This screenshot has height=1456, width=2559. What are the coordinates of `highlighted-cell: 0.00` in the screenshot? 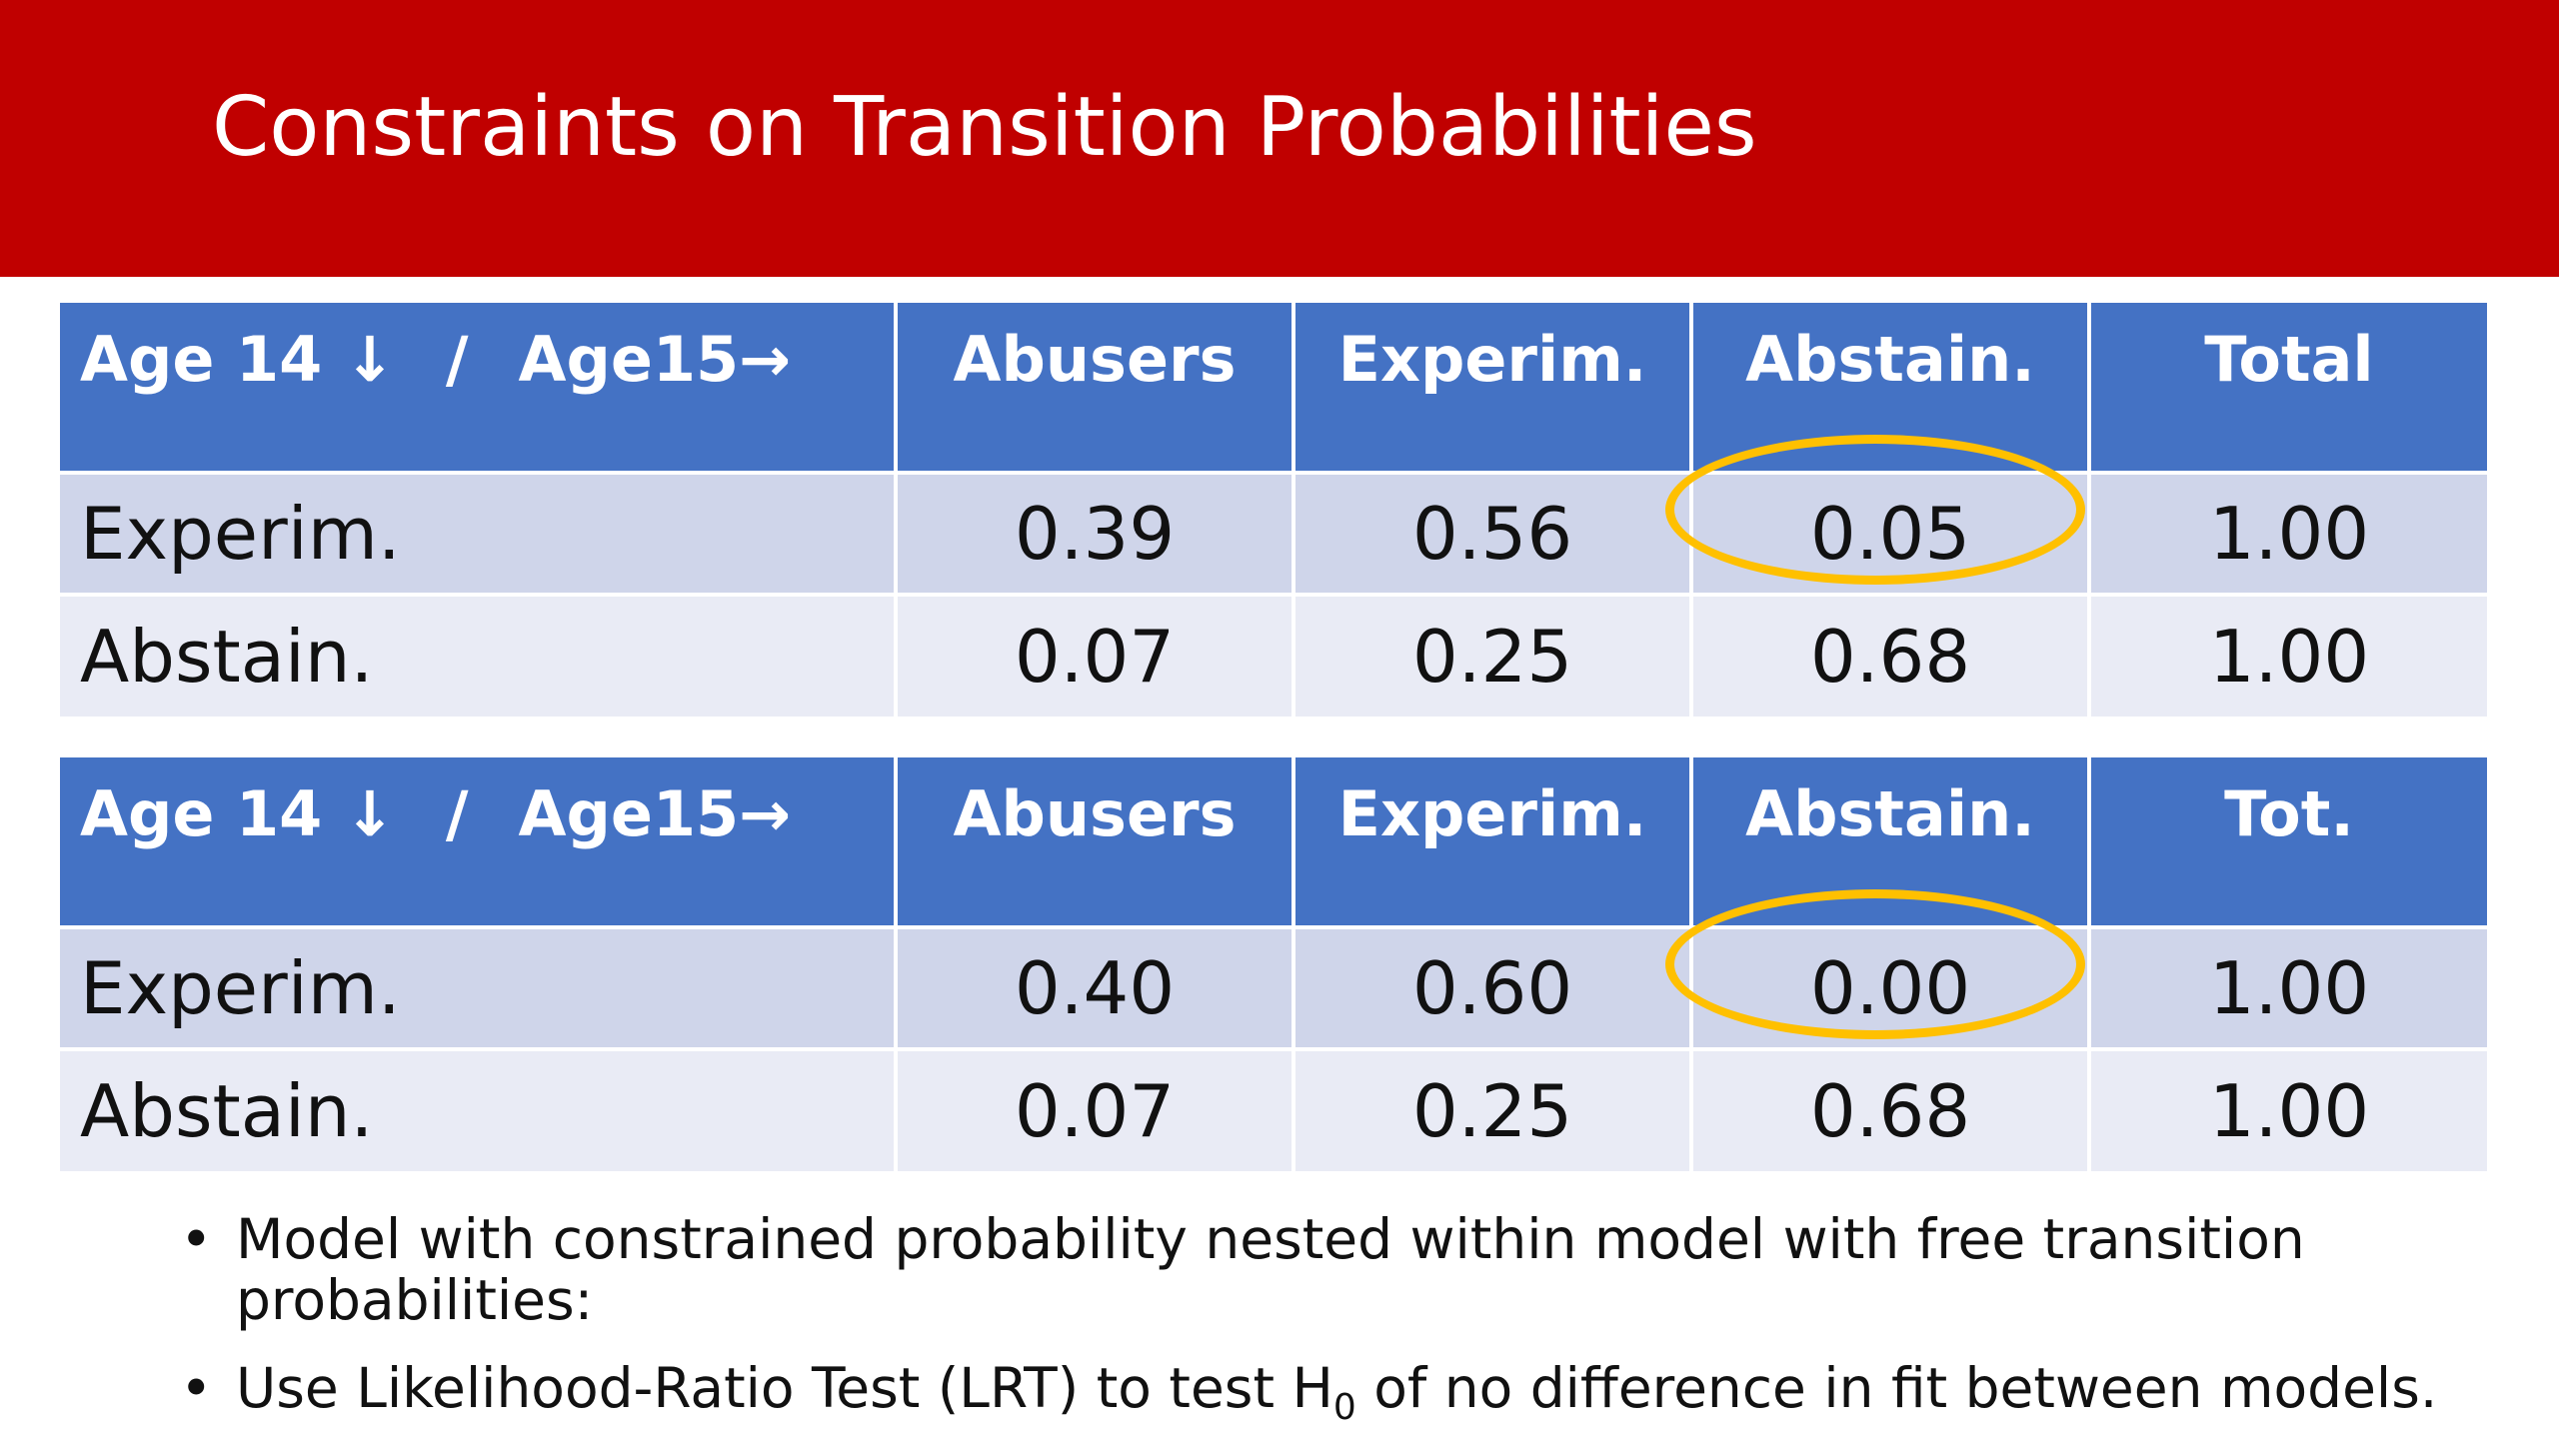 It's located at (1878, 969).